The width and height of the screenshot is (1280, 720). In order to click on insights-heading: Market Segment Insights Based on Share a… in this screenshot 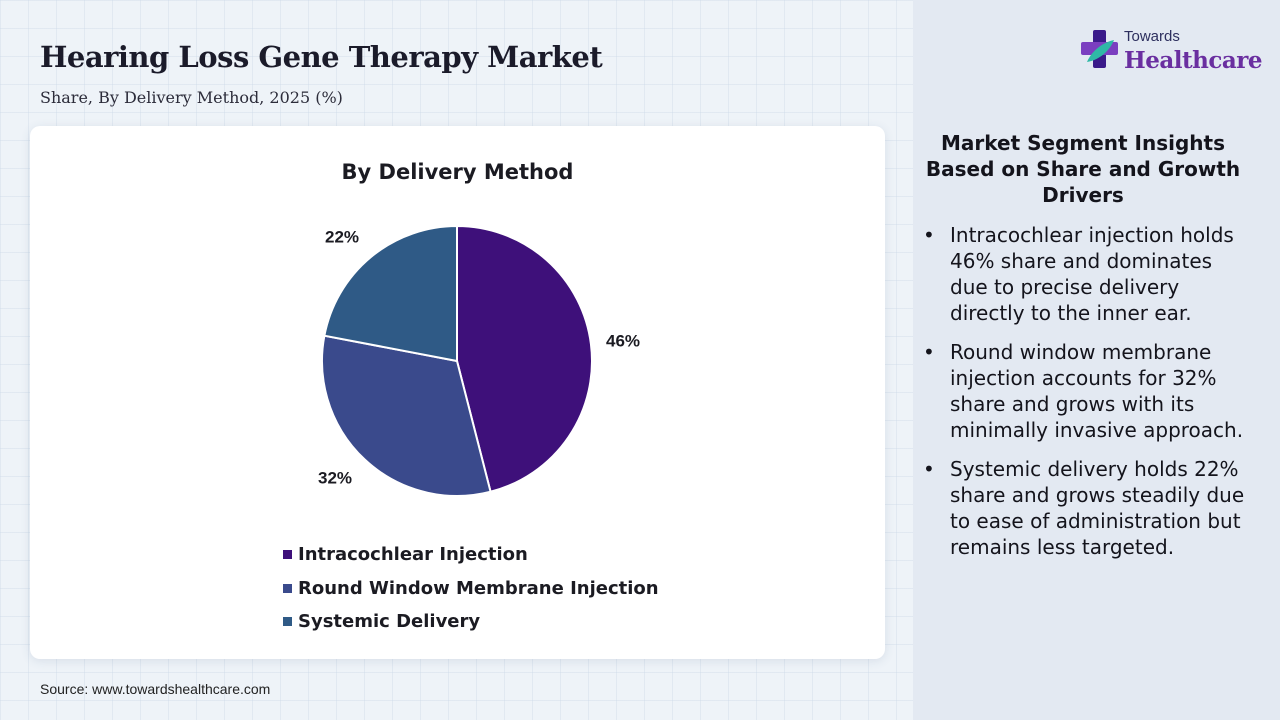, I will do `click(1083, 169)`.